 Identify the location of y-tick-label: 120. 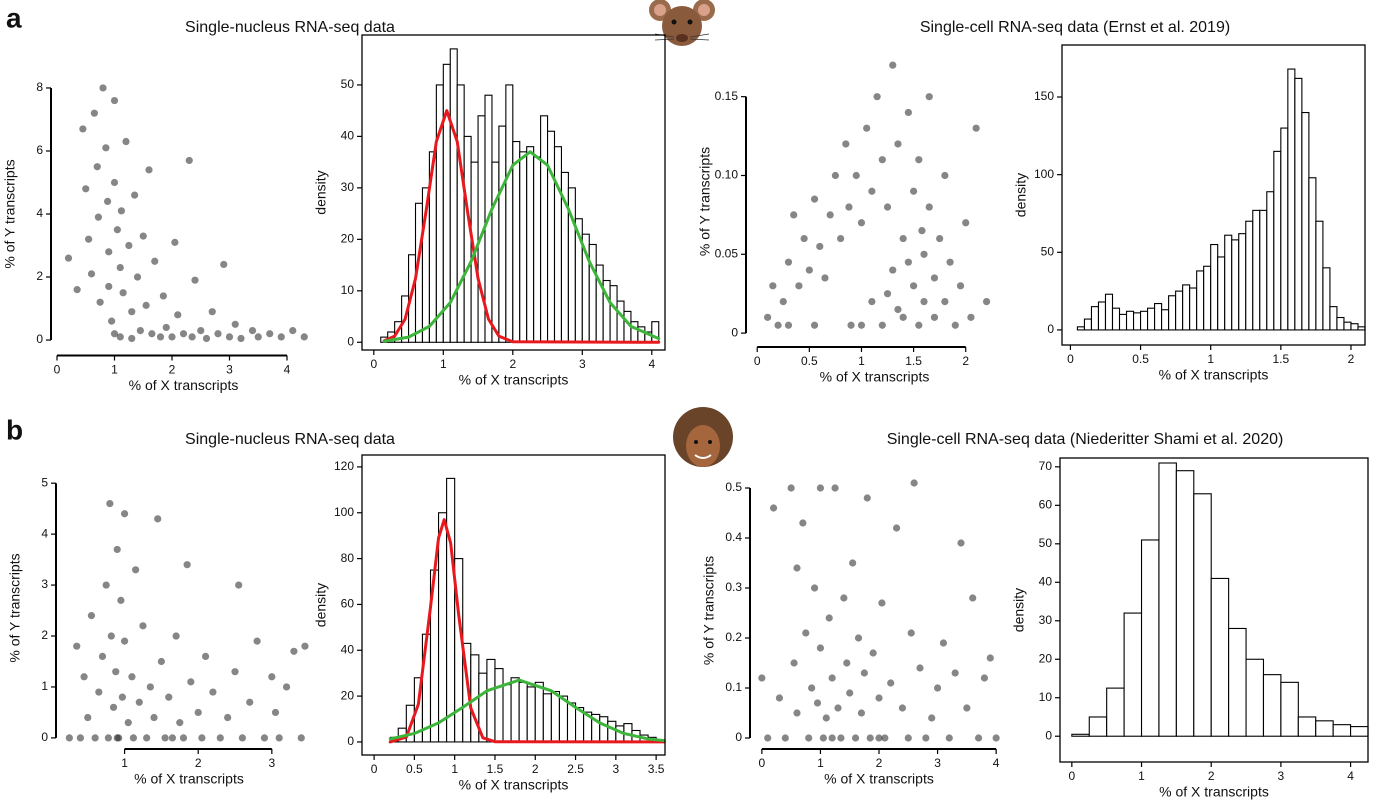
(344, 466).